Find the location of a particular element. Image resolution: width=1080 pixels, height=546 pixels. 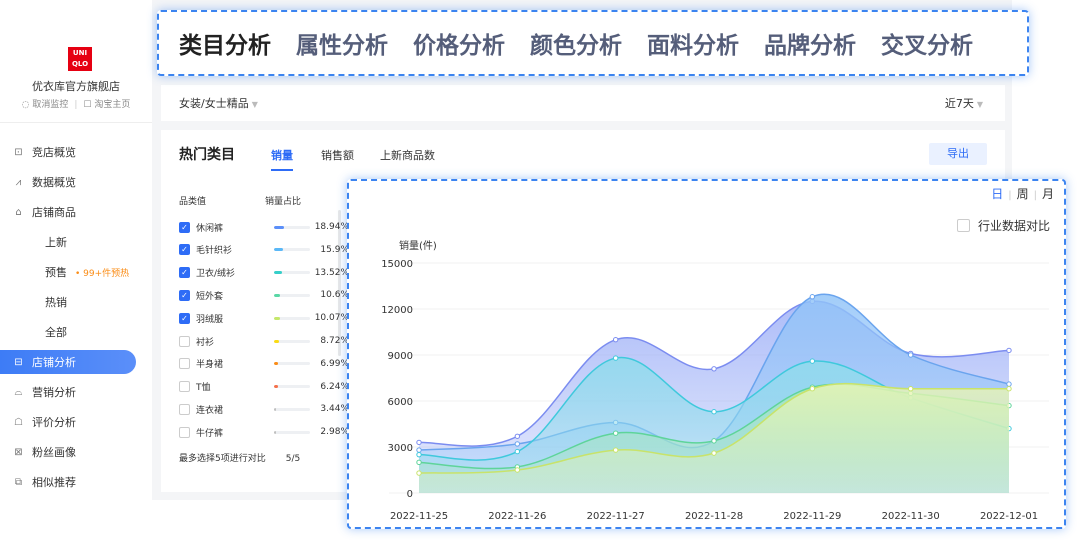

bag-icon: ⌂ is located at coordinates (18, 212).